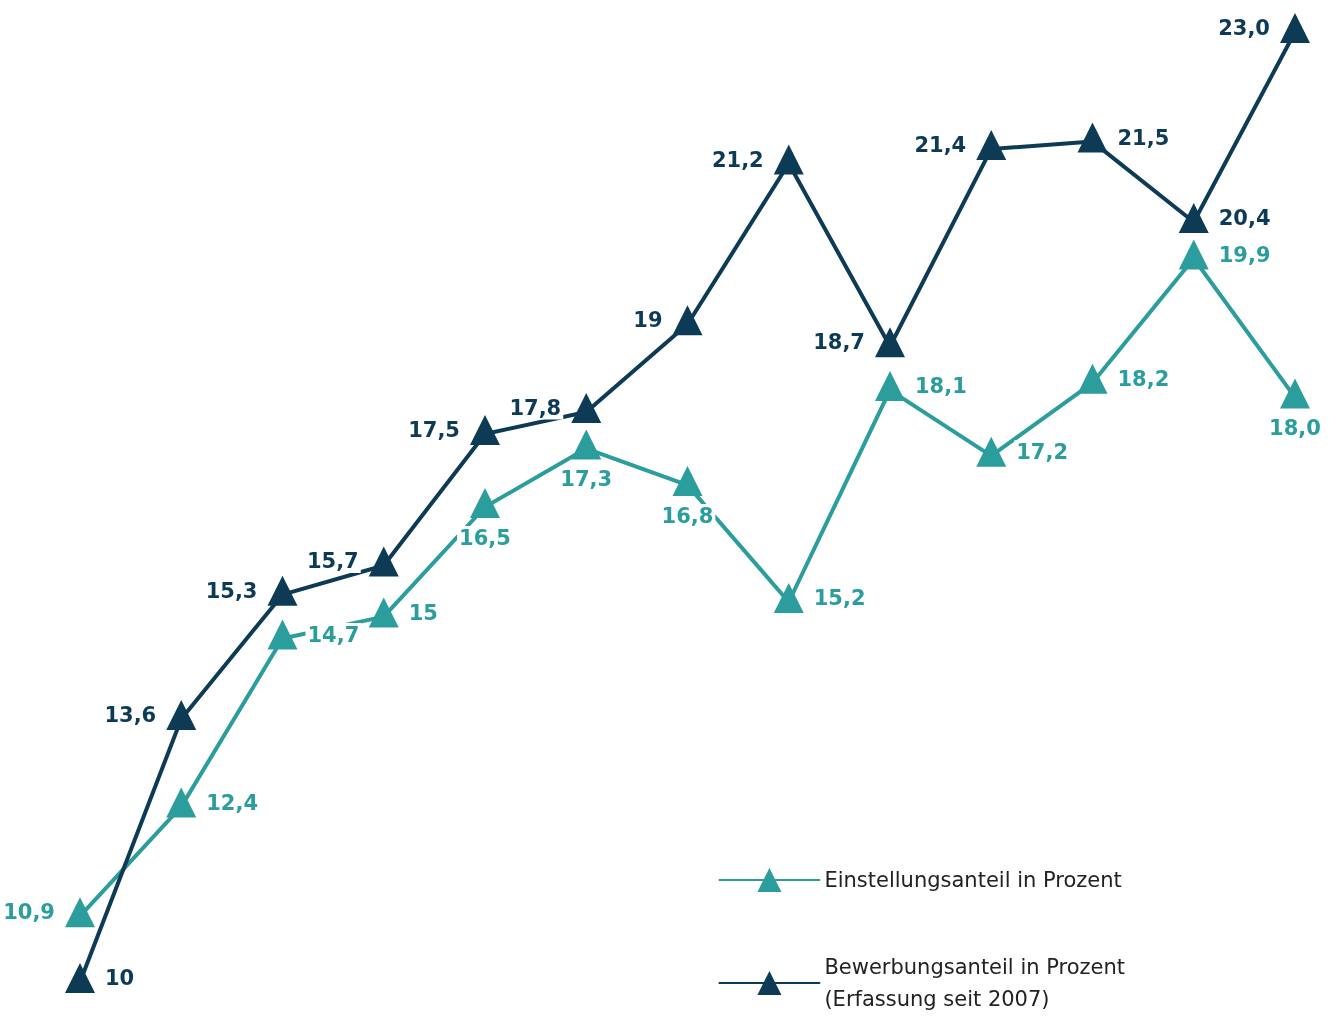 This screenshot has height=1028, width=1330. What do you see at coordinates (1042, 451) in the screenshot?
I see `data-label: 17,2` at bounding box center [1042, 451].